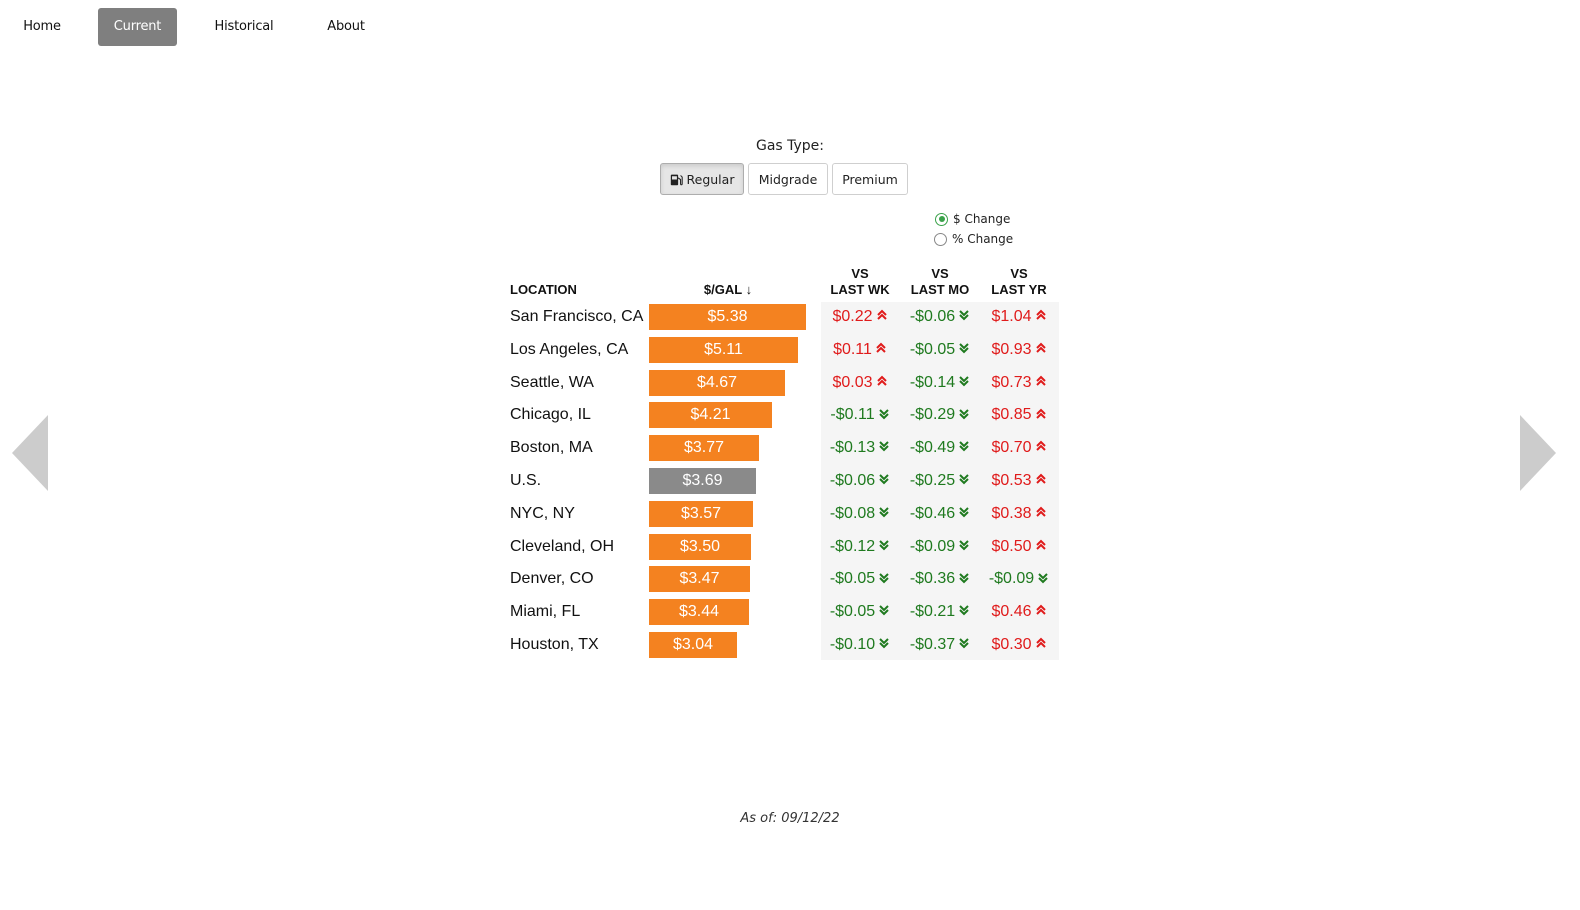 Image resolution: width=1580 pixels, height=910 pixels. I want to click on change-mo-cell: -$0.09, so click(940, 547).